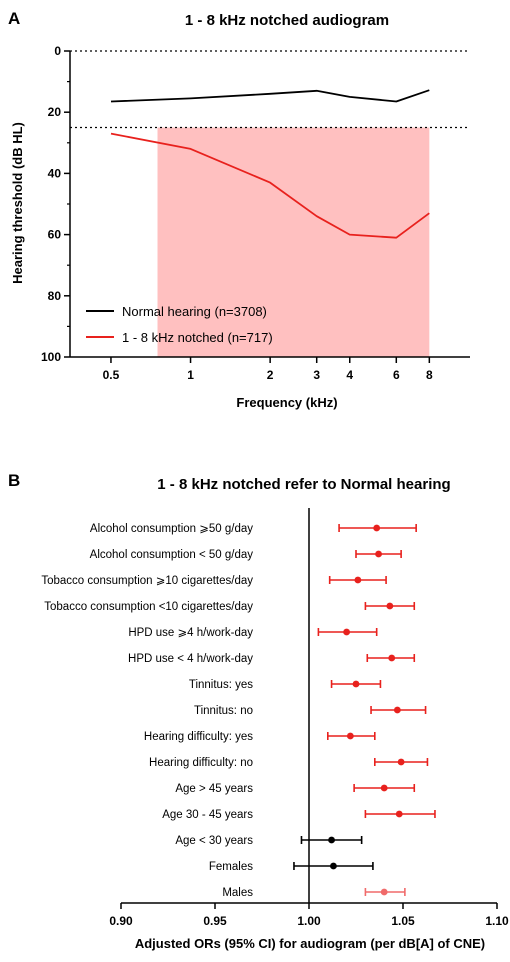 The height and width of the screenshot is (962, 510). What do you see at coordinates (396, 375) in the screenshot?
I see `x-tick-label: 6` at bounding box center [396, 375].